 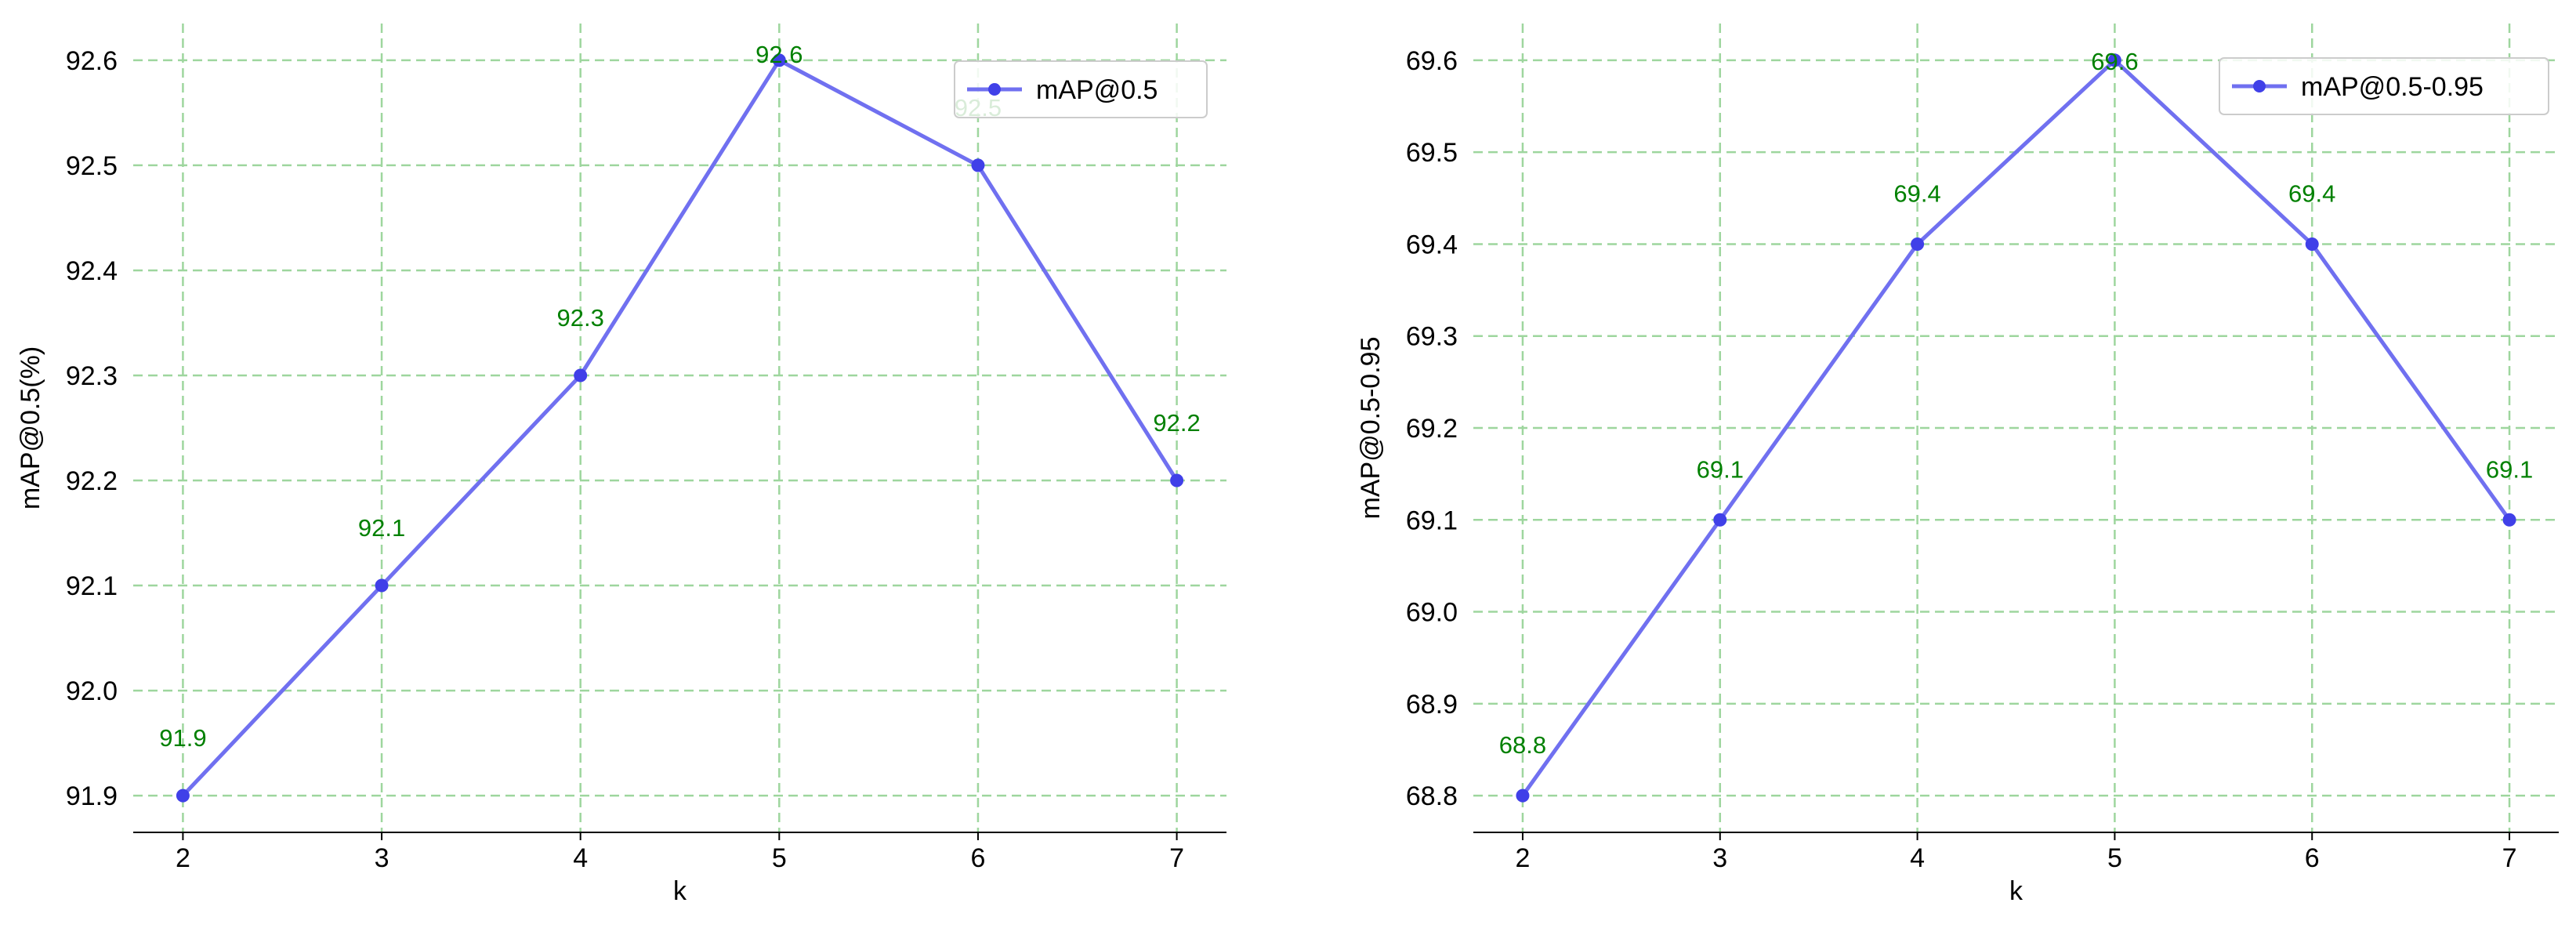 What do you see at coordinates (92, 481) in the screenshot?
I see `y-tick-label: 92.2` at bounding box center [92, 481].